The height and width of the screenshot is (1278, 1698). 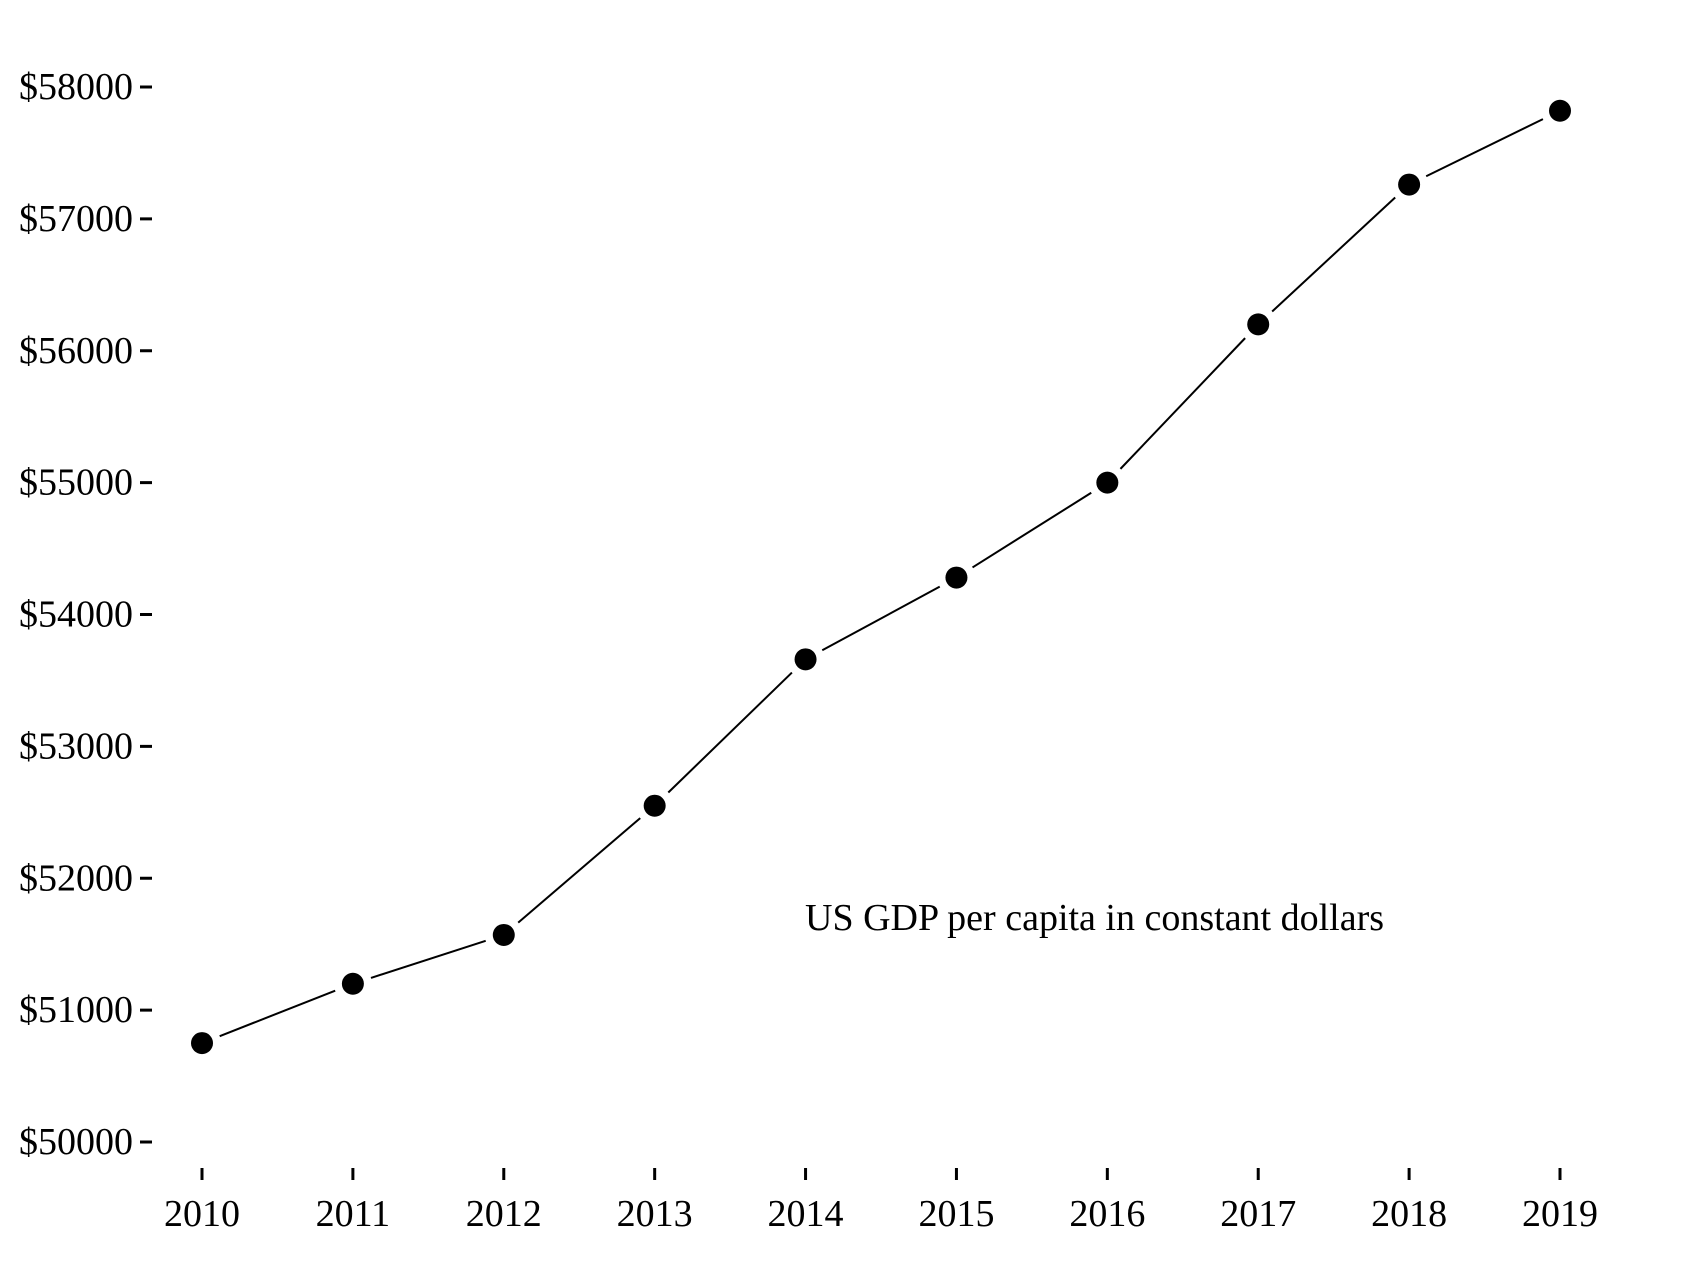 I want to click on x-tick-label: 2017, so click(x=1258, y=1214).